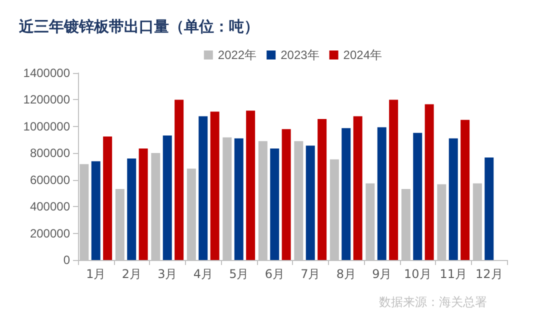 The height and width of the screenshot is (324, 535). Describe the element at coordinates (274, 274) in the screenshot. I see `x-tick-label: 6月` at that location.